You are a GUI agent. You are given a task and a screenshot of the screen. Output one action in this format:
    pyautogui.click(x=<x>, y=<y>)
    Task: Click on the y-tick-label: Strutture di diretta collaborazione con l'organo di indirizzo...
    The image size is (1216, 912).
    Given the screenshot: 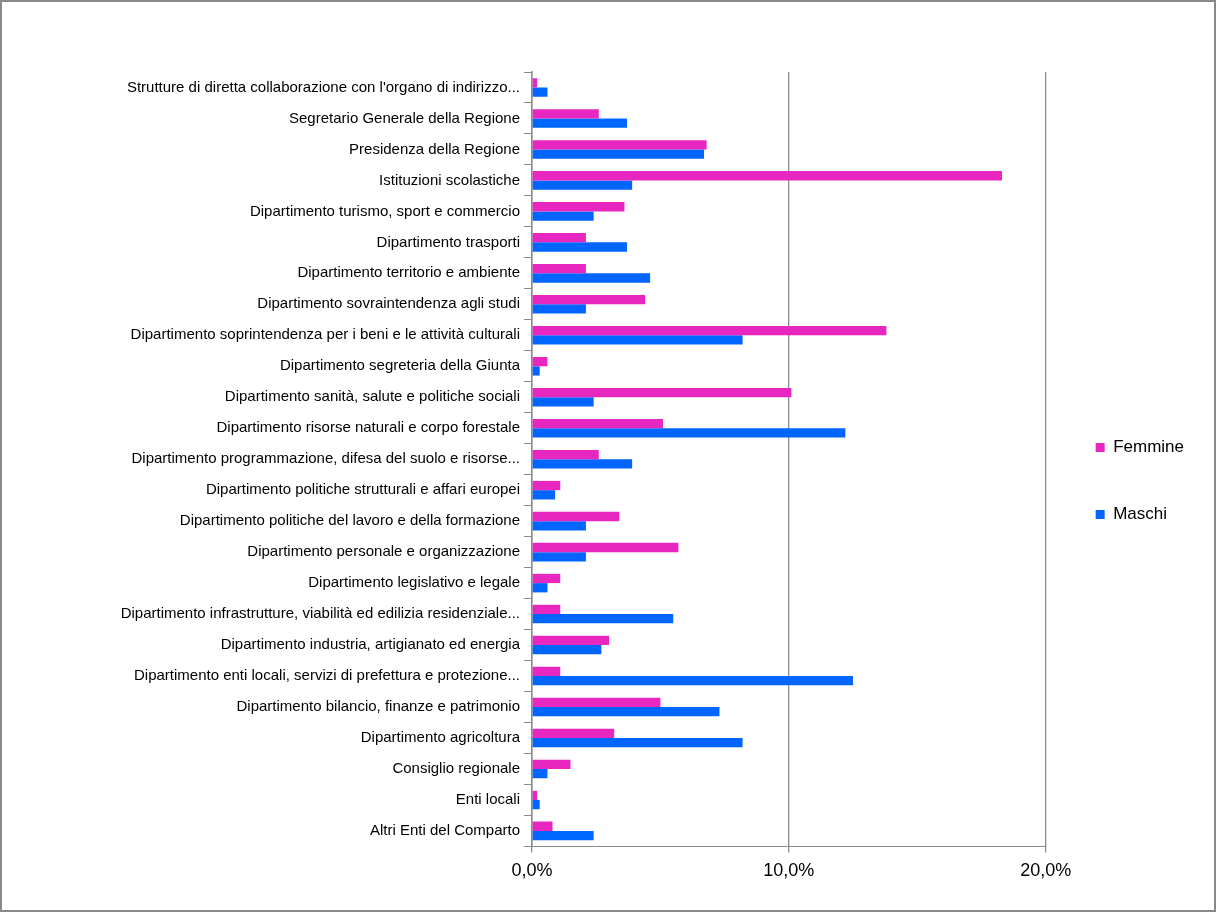 What is the action you would take?
    pyautogui.click(x=323, y=86)
    